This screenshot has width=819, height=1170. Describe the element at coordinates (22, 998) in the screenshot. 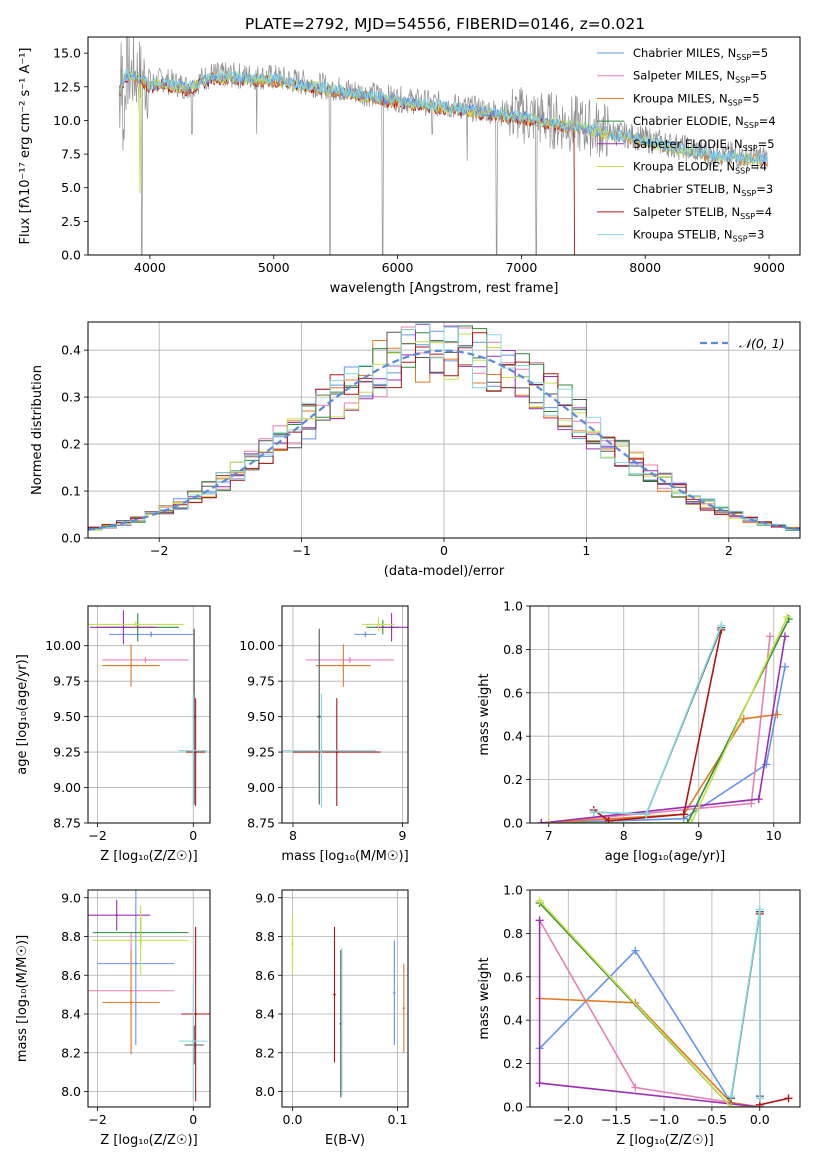

I see `y-axis-label: mass [log₁₀(M/M☉)]` at that location.